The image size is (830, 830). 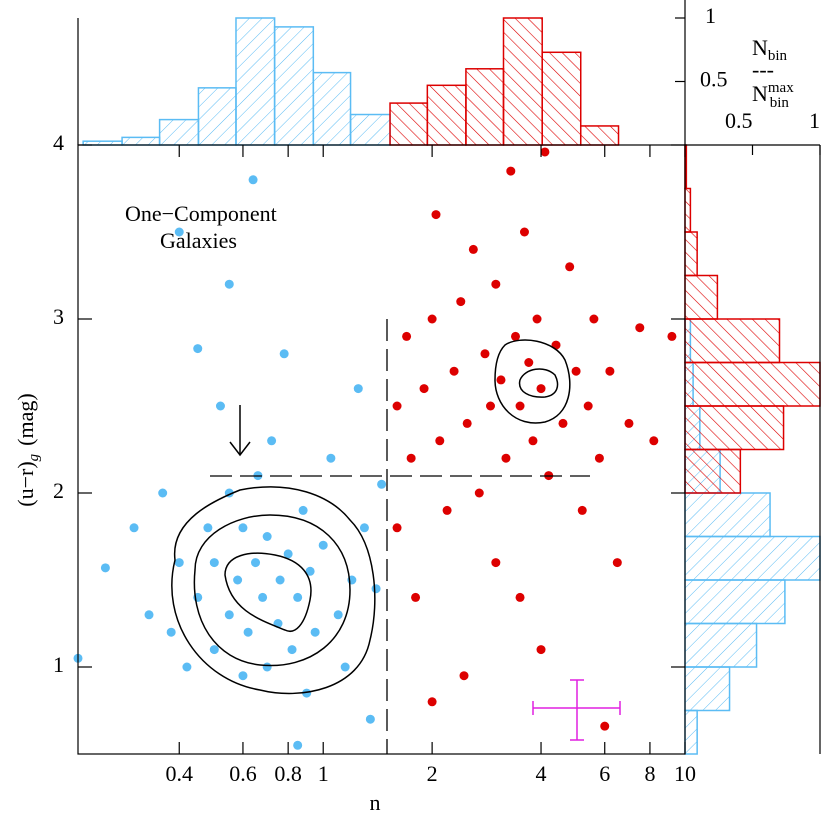 What do you see at coordinates (781, 88) in the screenshot?
I see `sup: max` at bounding box center [781, 88].